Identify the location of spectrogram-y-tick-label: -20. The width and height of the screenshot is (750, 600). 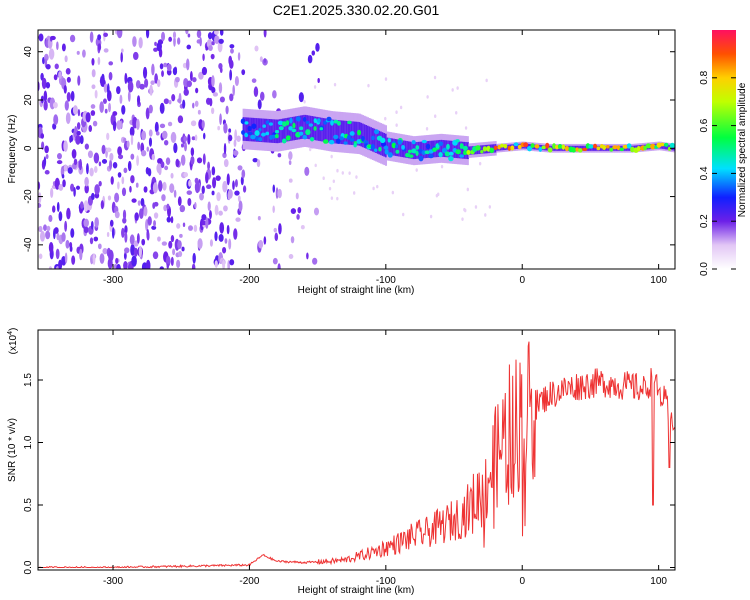
(28, 196).